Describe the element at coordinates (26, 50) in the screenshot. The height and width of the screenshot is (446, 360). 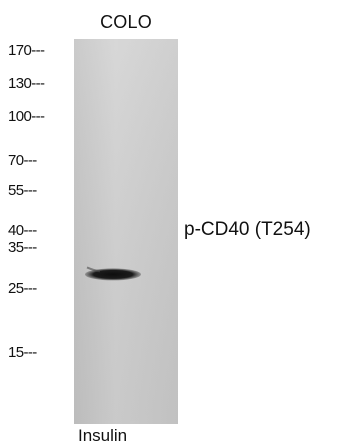
I see `marker-170: 170---` at that location.